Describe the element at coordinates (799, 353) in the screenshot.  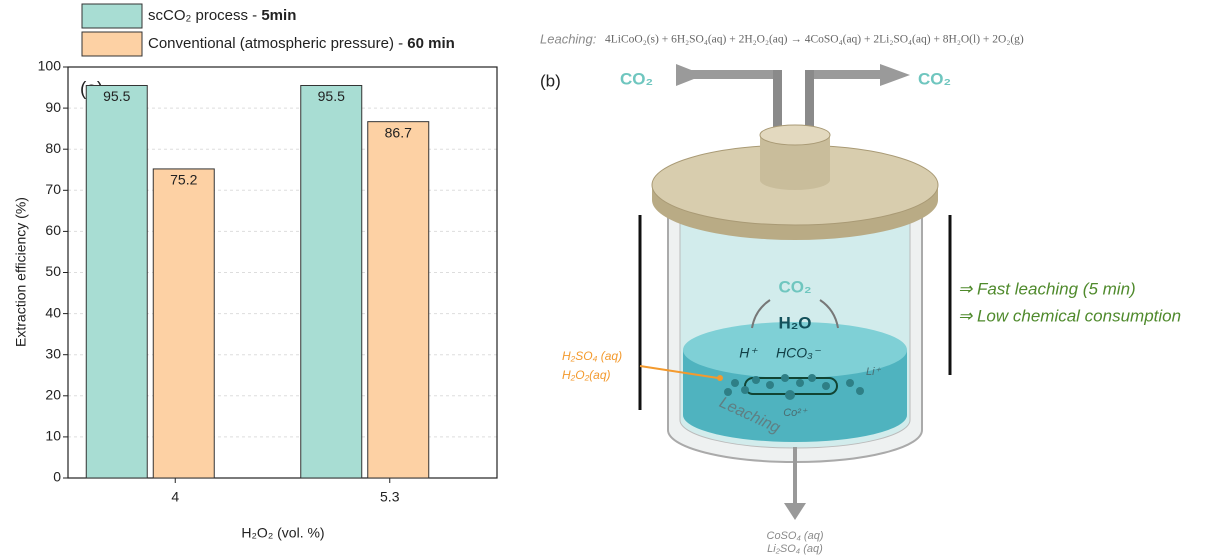
I see `bicarbonate: HCO₃⁻` at that location.